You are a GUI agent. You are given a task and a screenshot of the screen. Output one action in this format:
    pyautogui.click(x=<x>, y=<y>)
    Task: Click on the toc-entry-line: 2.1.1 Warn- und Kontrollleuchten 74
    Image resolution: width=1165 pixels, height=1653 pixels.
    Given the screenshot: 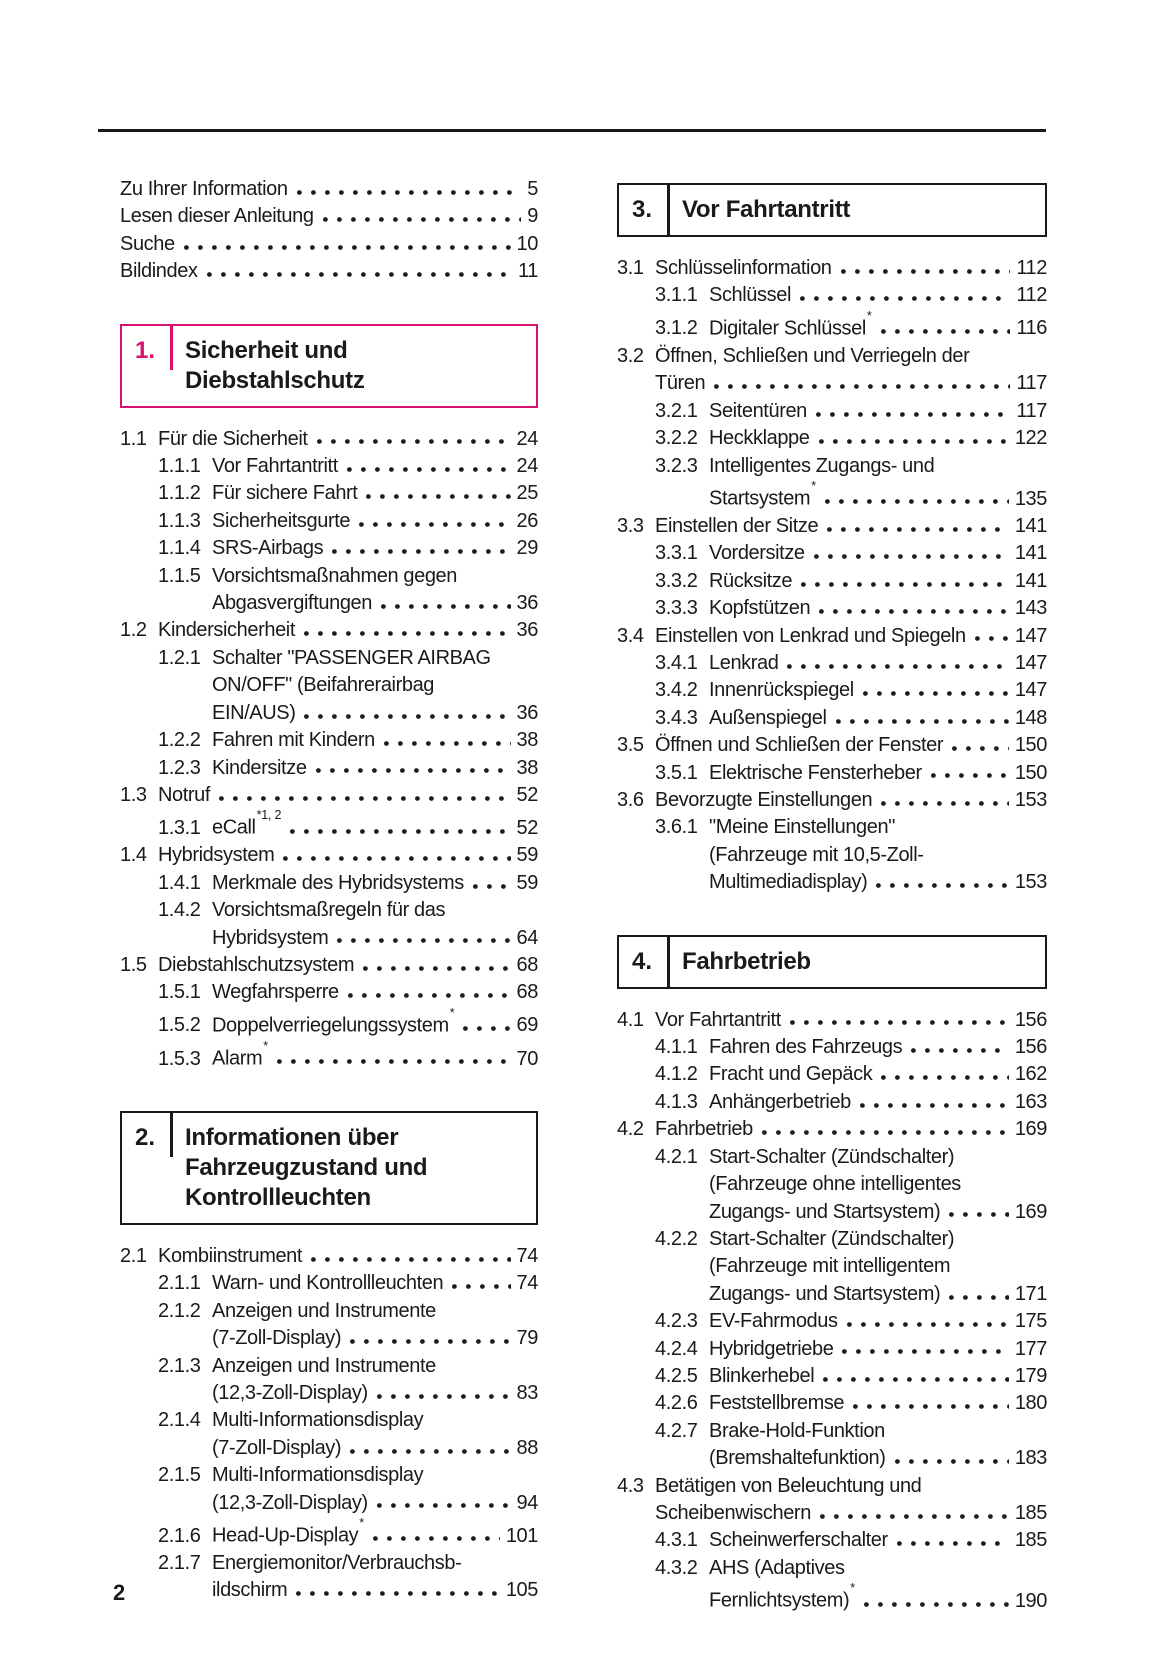 What is the action you would take?
    pyautogui.click(x=329, y=1283)
    